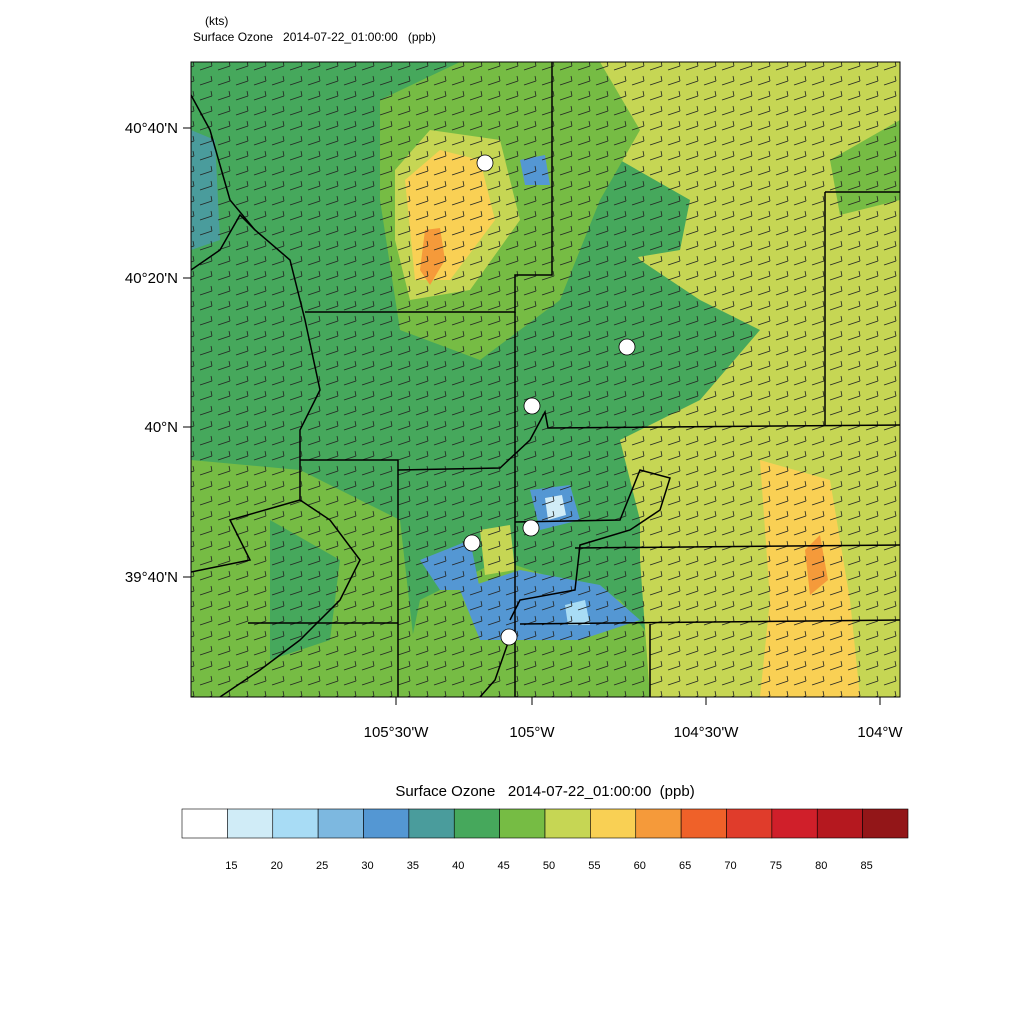  What do you see at coordinates (867, 866) in the screenshot?
I see `colorbar-label: 85` at bounding box center [867, 866].